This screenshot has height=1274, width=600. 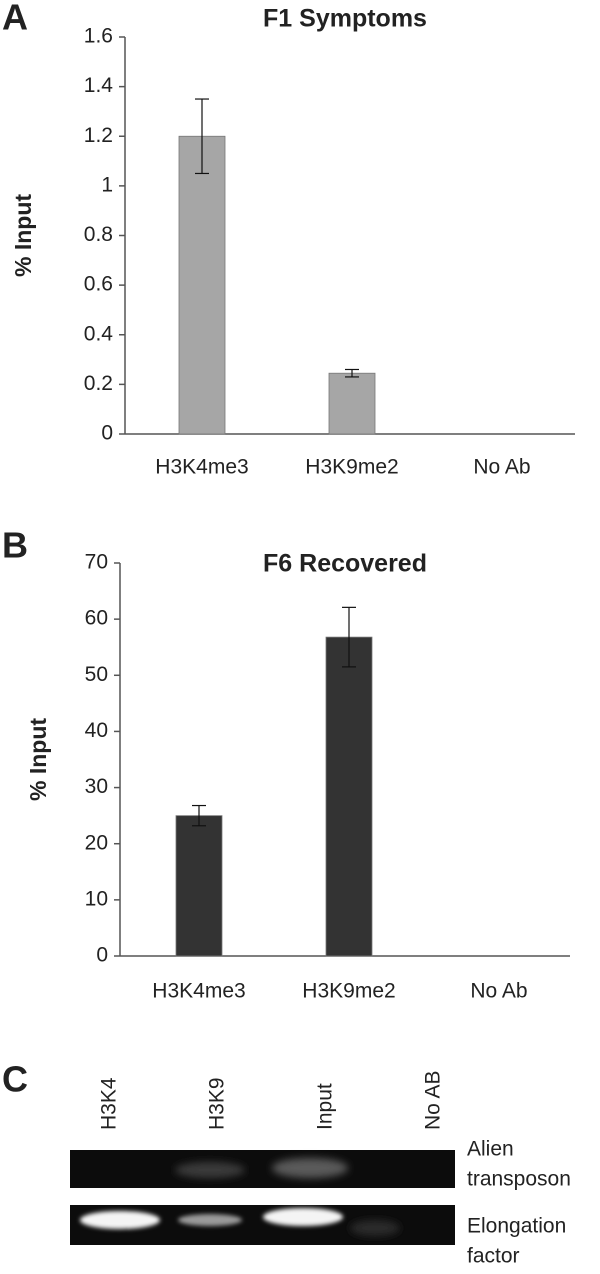 I want to click on row-label: transposon, so click(x=519, y=1179).